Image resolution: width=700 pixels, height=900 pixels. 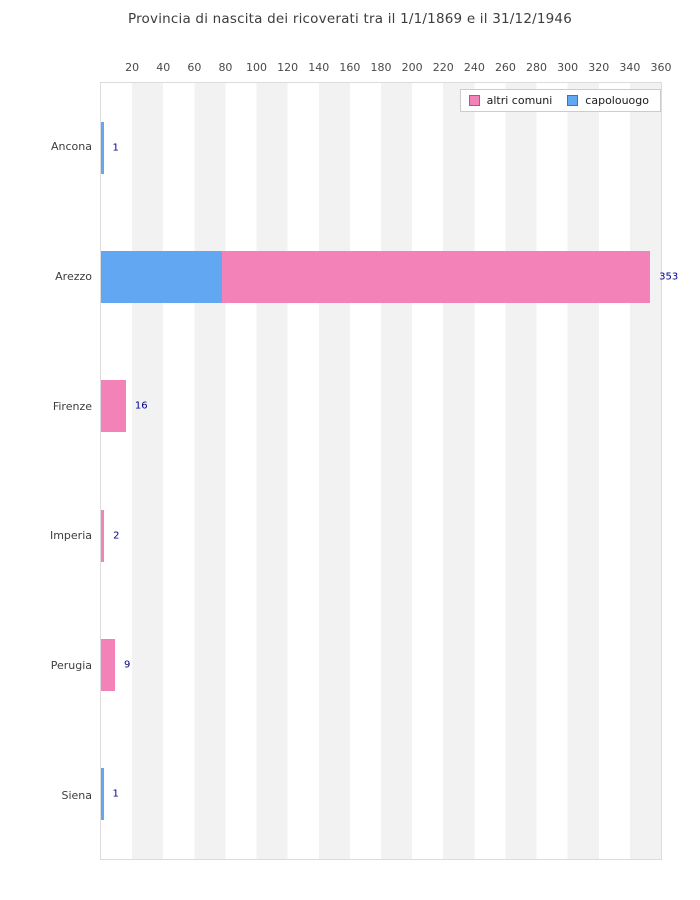 I want to click on category-label: Firenze, so click(x=72, y=406).